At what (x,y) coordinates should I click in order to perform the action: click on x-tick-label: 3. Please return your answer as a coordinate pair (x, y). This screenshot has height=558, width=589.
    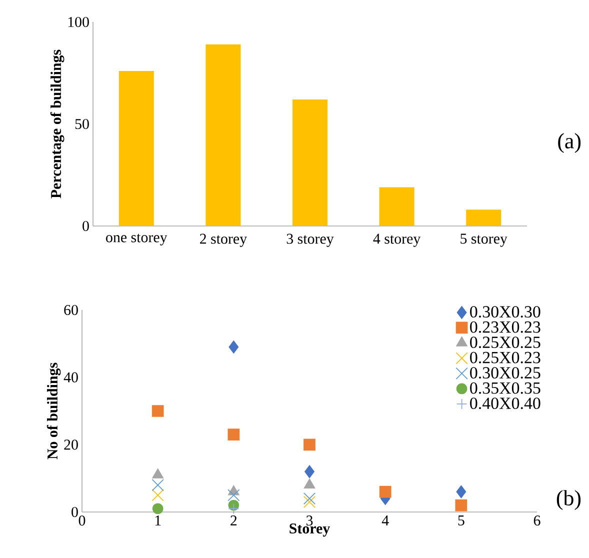
    Looking at the image, I should click on (309, 521).